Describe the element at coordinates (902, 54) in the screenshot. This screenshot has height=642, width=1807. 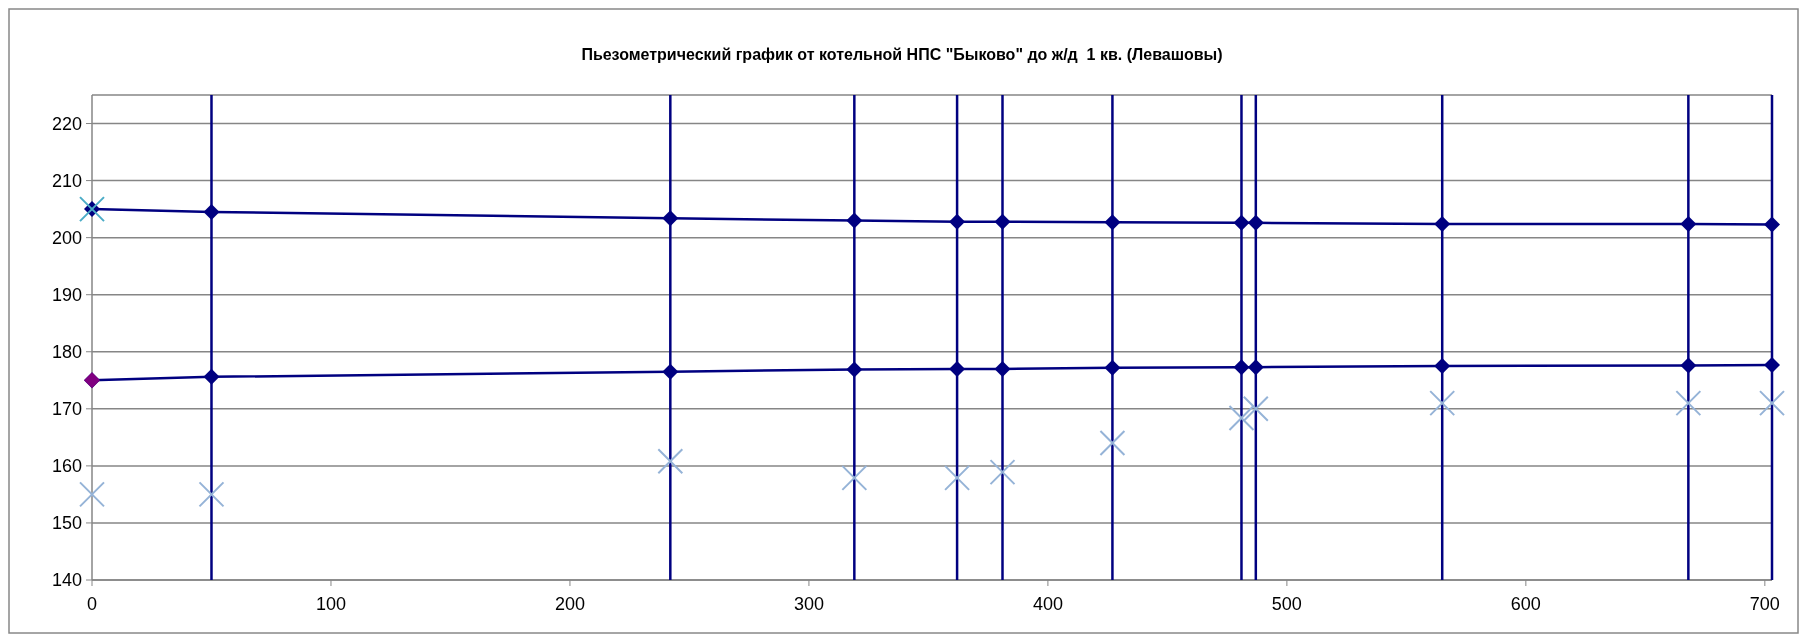
I see `chart-title: Пьезометрический график от котельной НПС "Быково" до ж/д 1 кв. (Левашовы)` at that location.